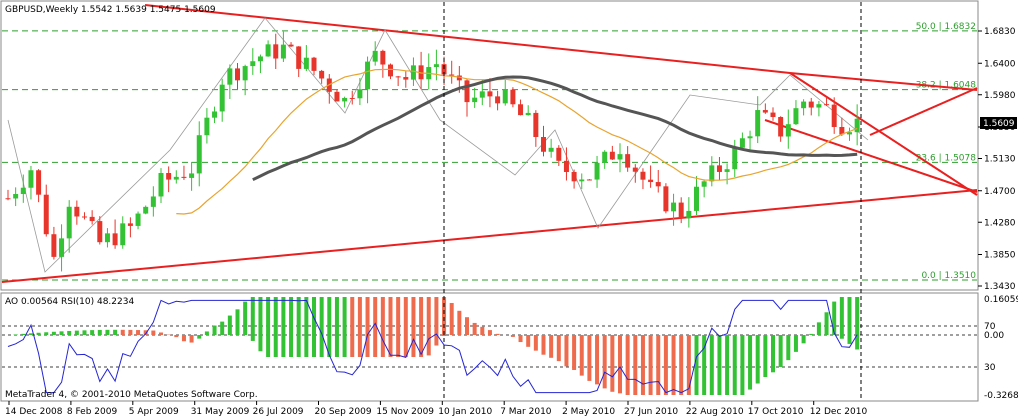 This screenshot has height=419, width=1018. I want to click on price-tick-label: 1.3430, so click(1000, 287).